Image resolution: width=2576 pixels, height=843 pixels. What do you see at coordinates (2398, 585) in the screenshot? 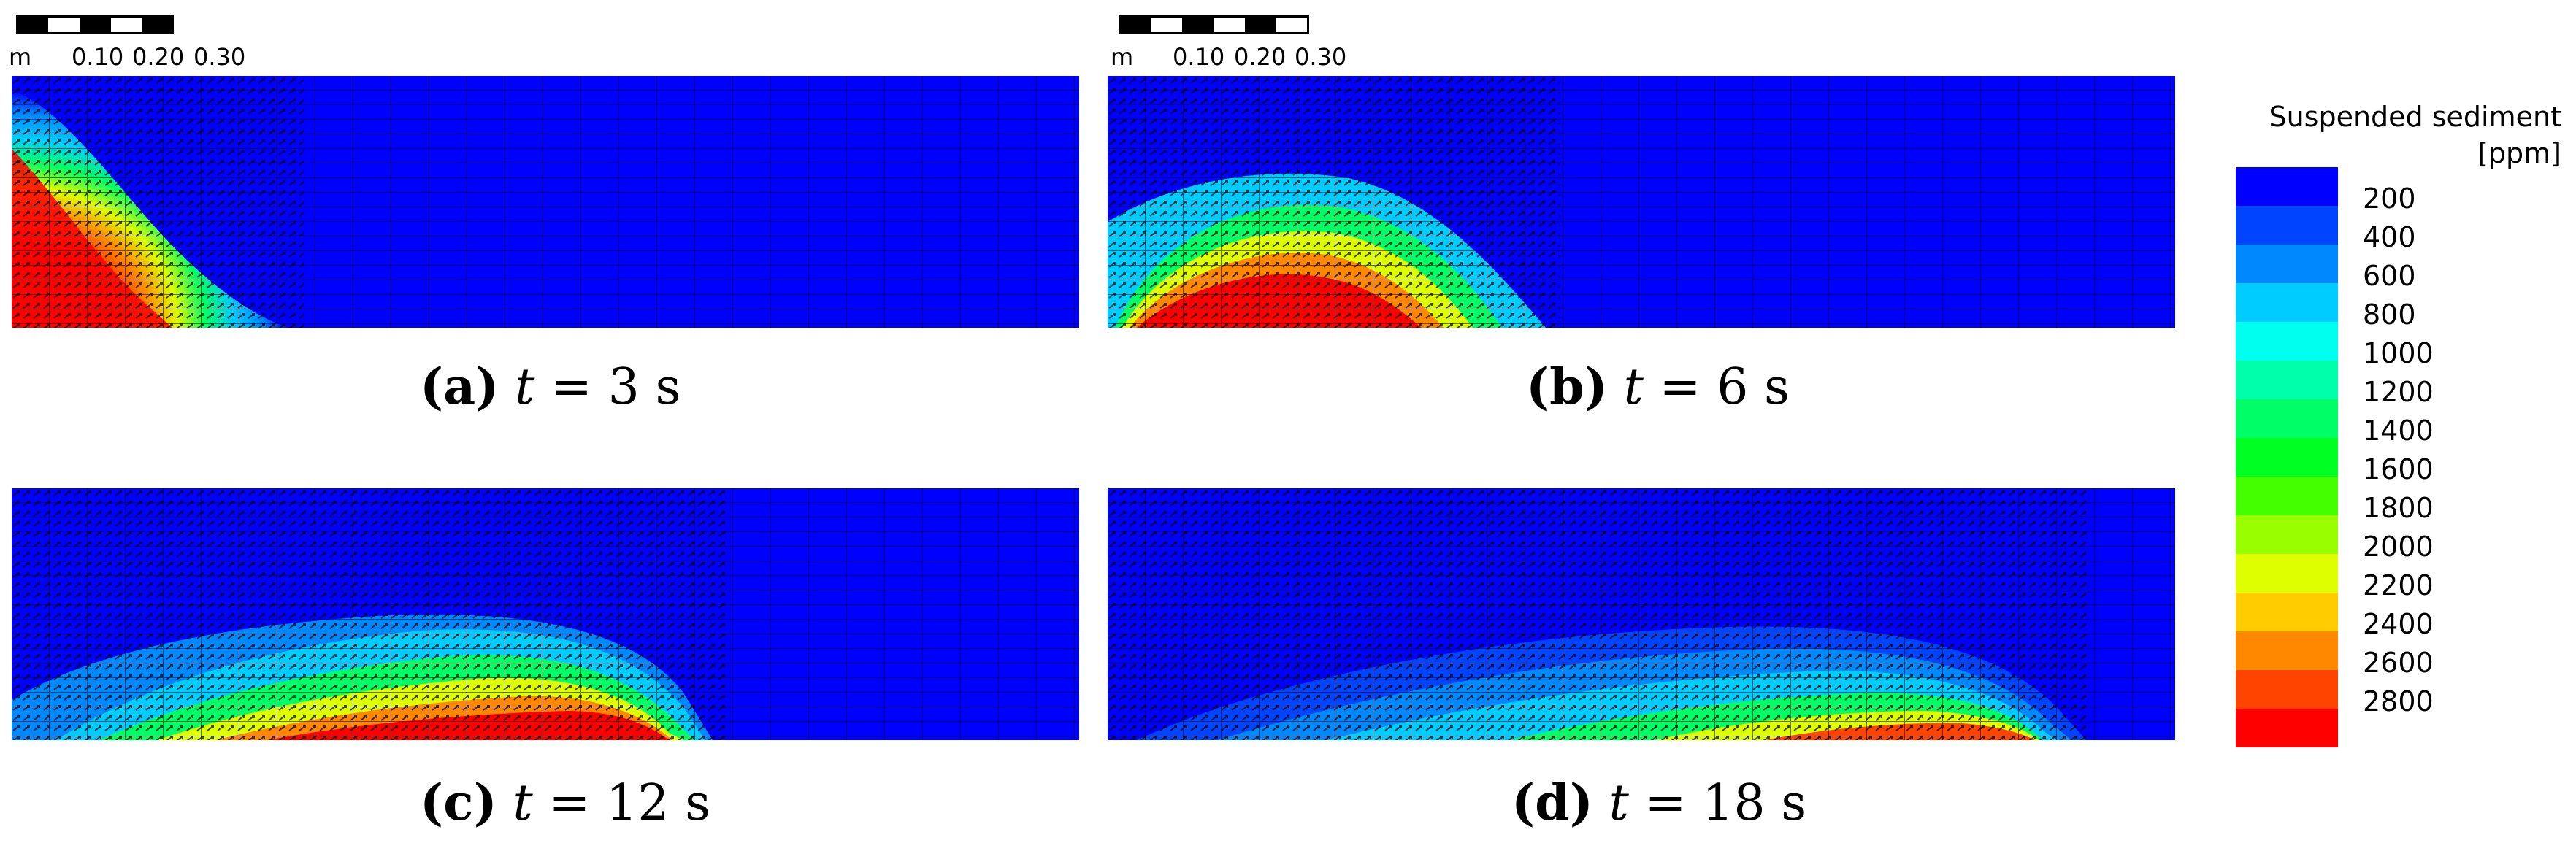
I see `legend-level-label: 2200` at bounding box center [2398, 585].